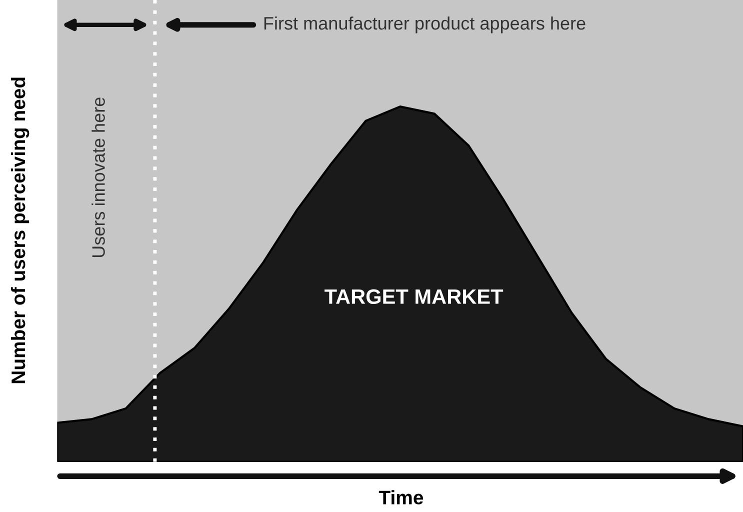 The height and width of the screenshot is (512, 743). I want to click on x-axis-title: Time, so click(401, 497).